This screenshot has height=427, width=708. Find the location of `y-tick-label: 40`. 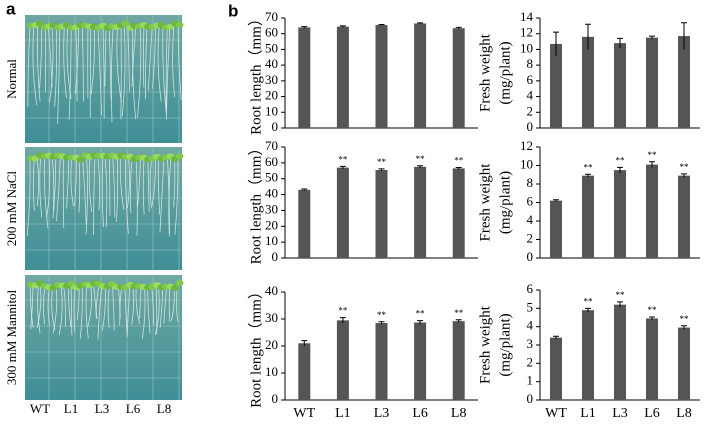

y-tick-label: 40 is located at coordinates (271, 290).